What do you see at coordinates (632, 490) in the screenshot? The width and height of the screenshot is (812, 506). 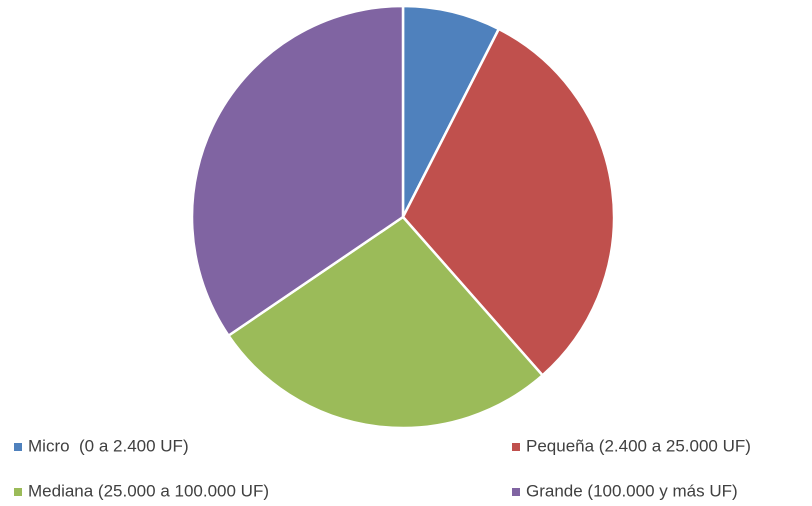 I see `legend-label: Grande (100.000 y más UF)` at bounding box center [632, 490].